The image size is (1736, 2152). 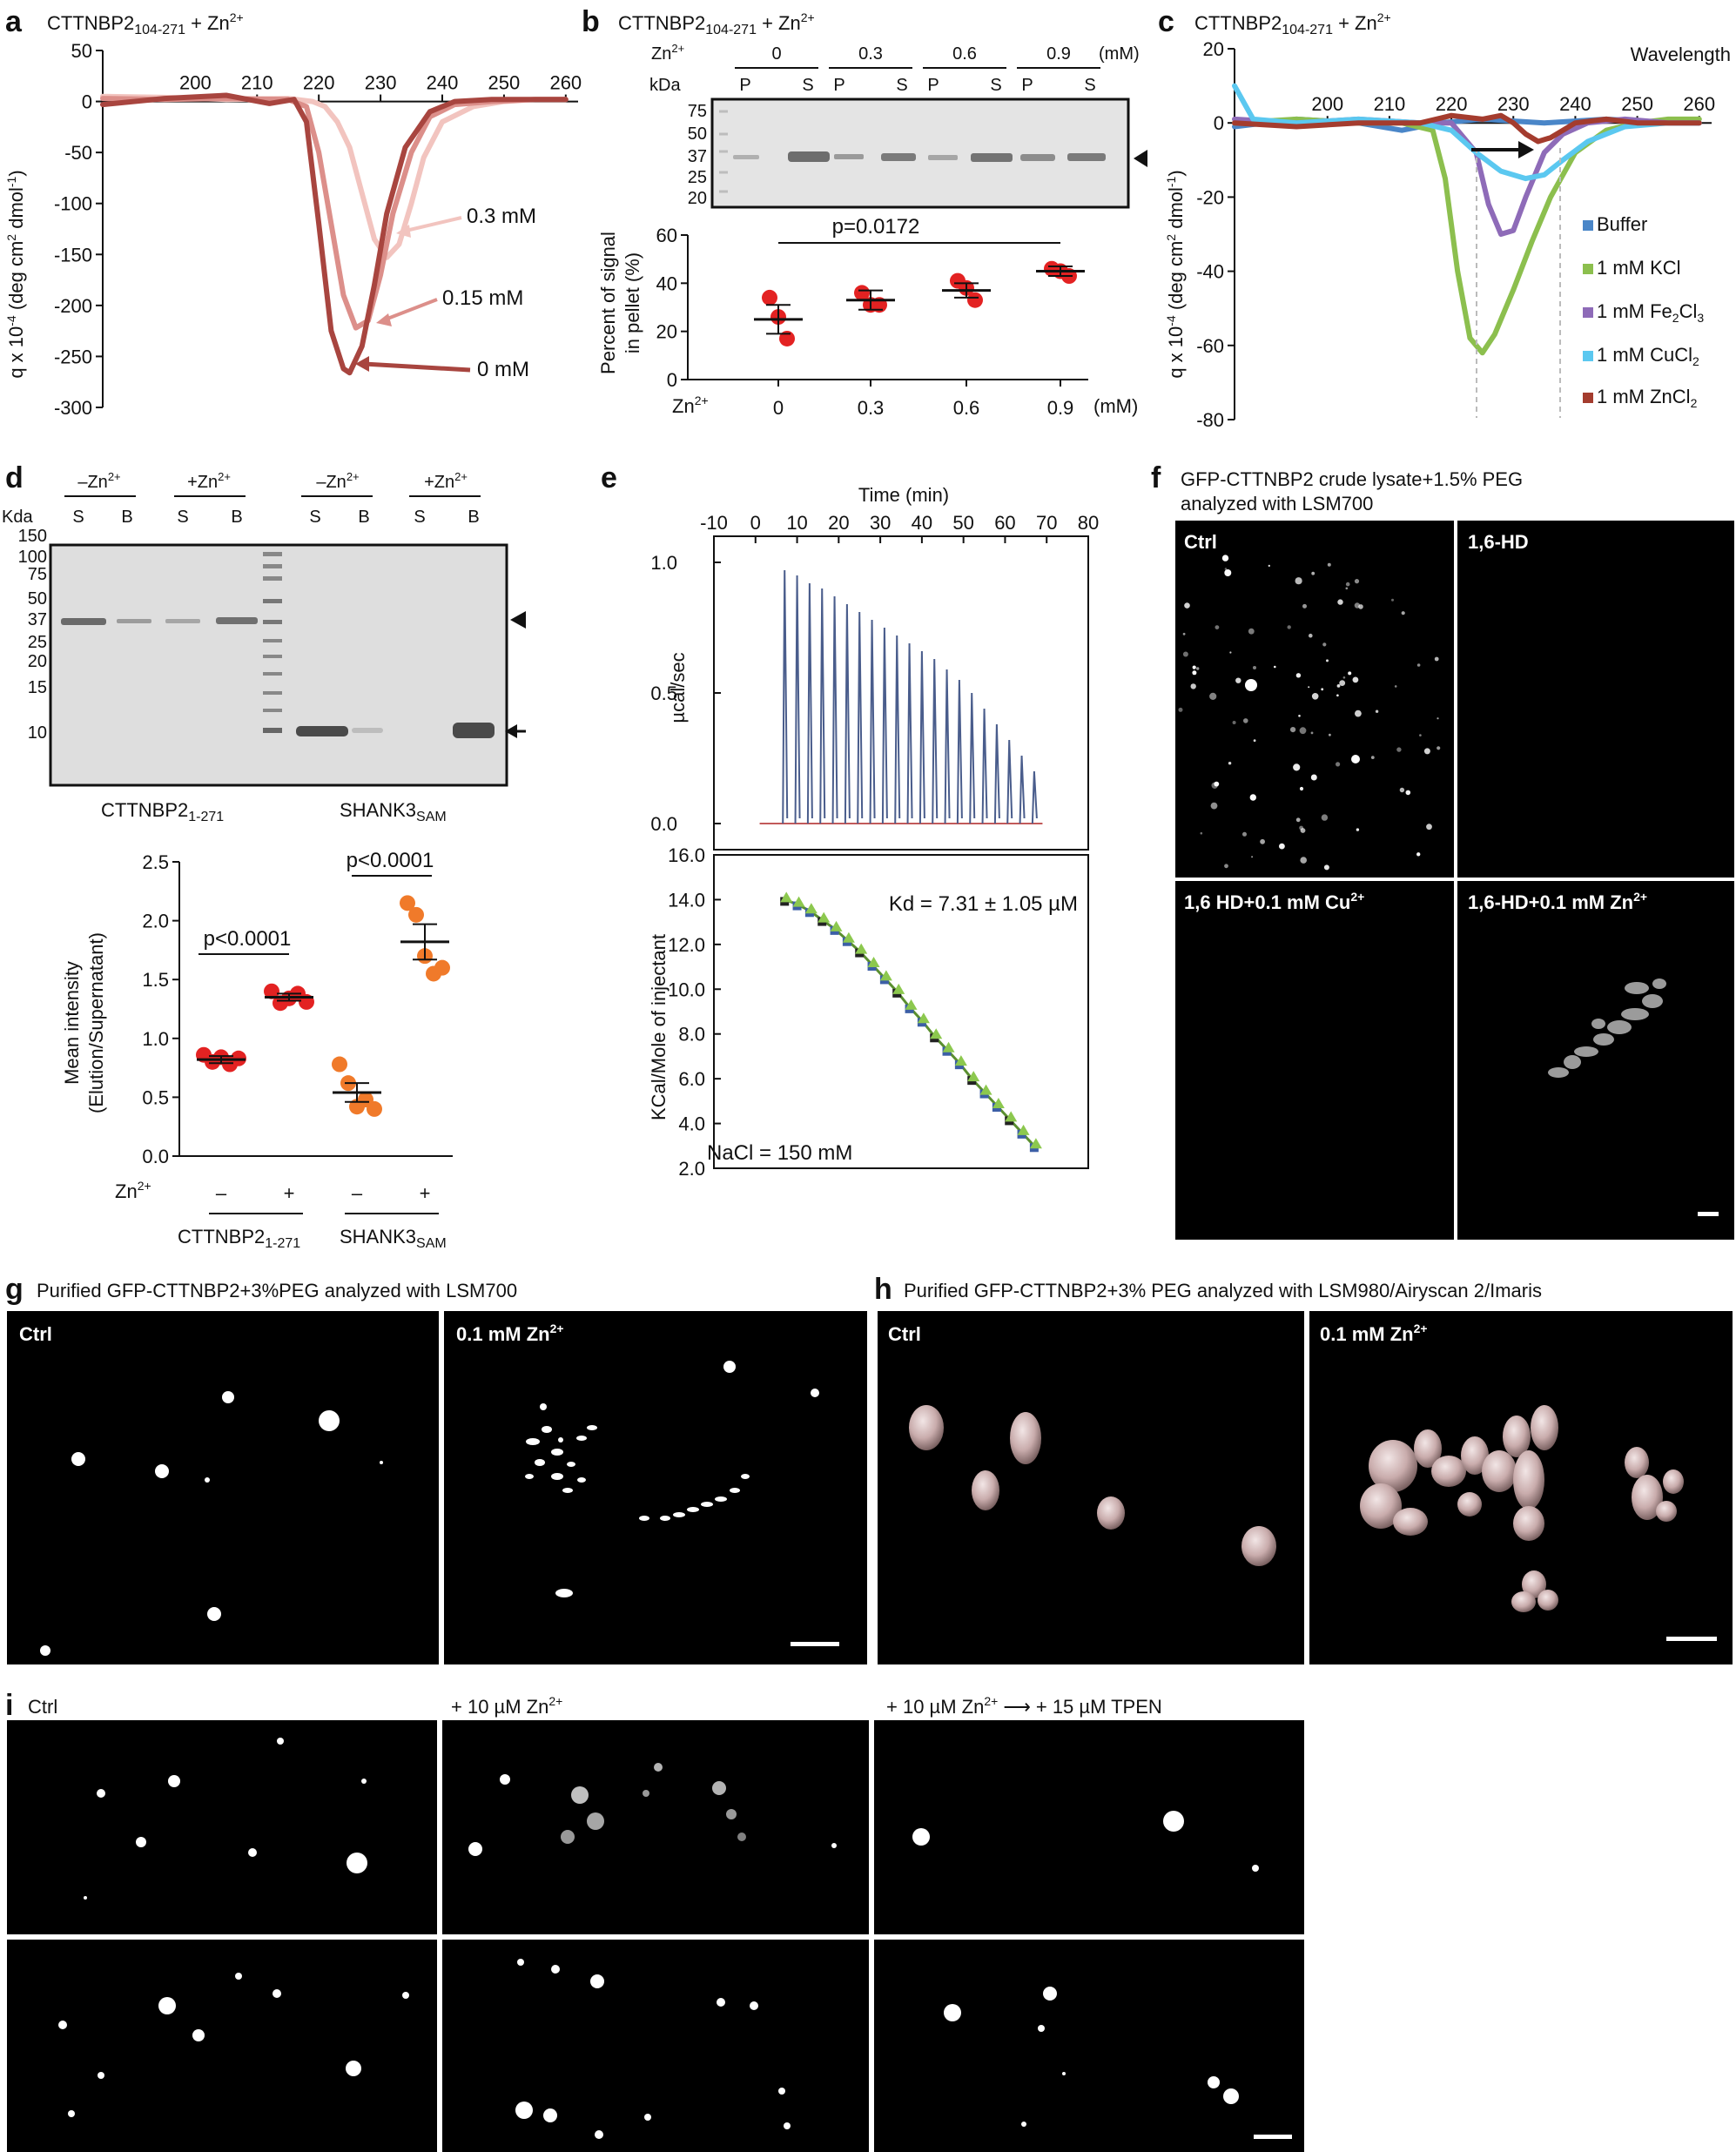 I want to click on gel-d-lane-5: B, so click(x=363, y=517).